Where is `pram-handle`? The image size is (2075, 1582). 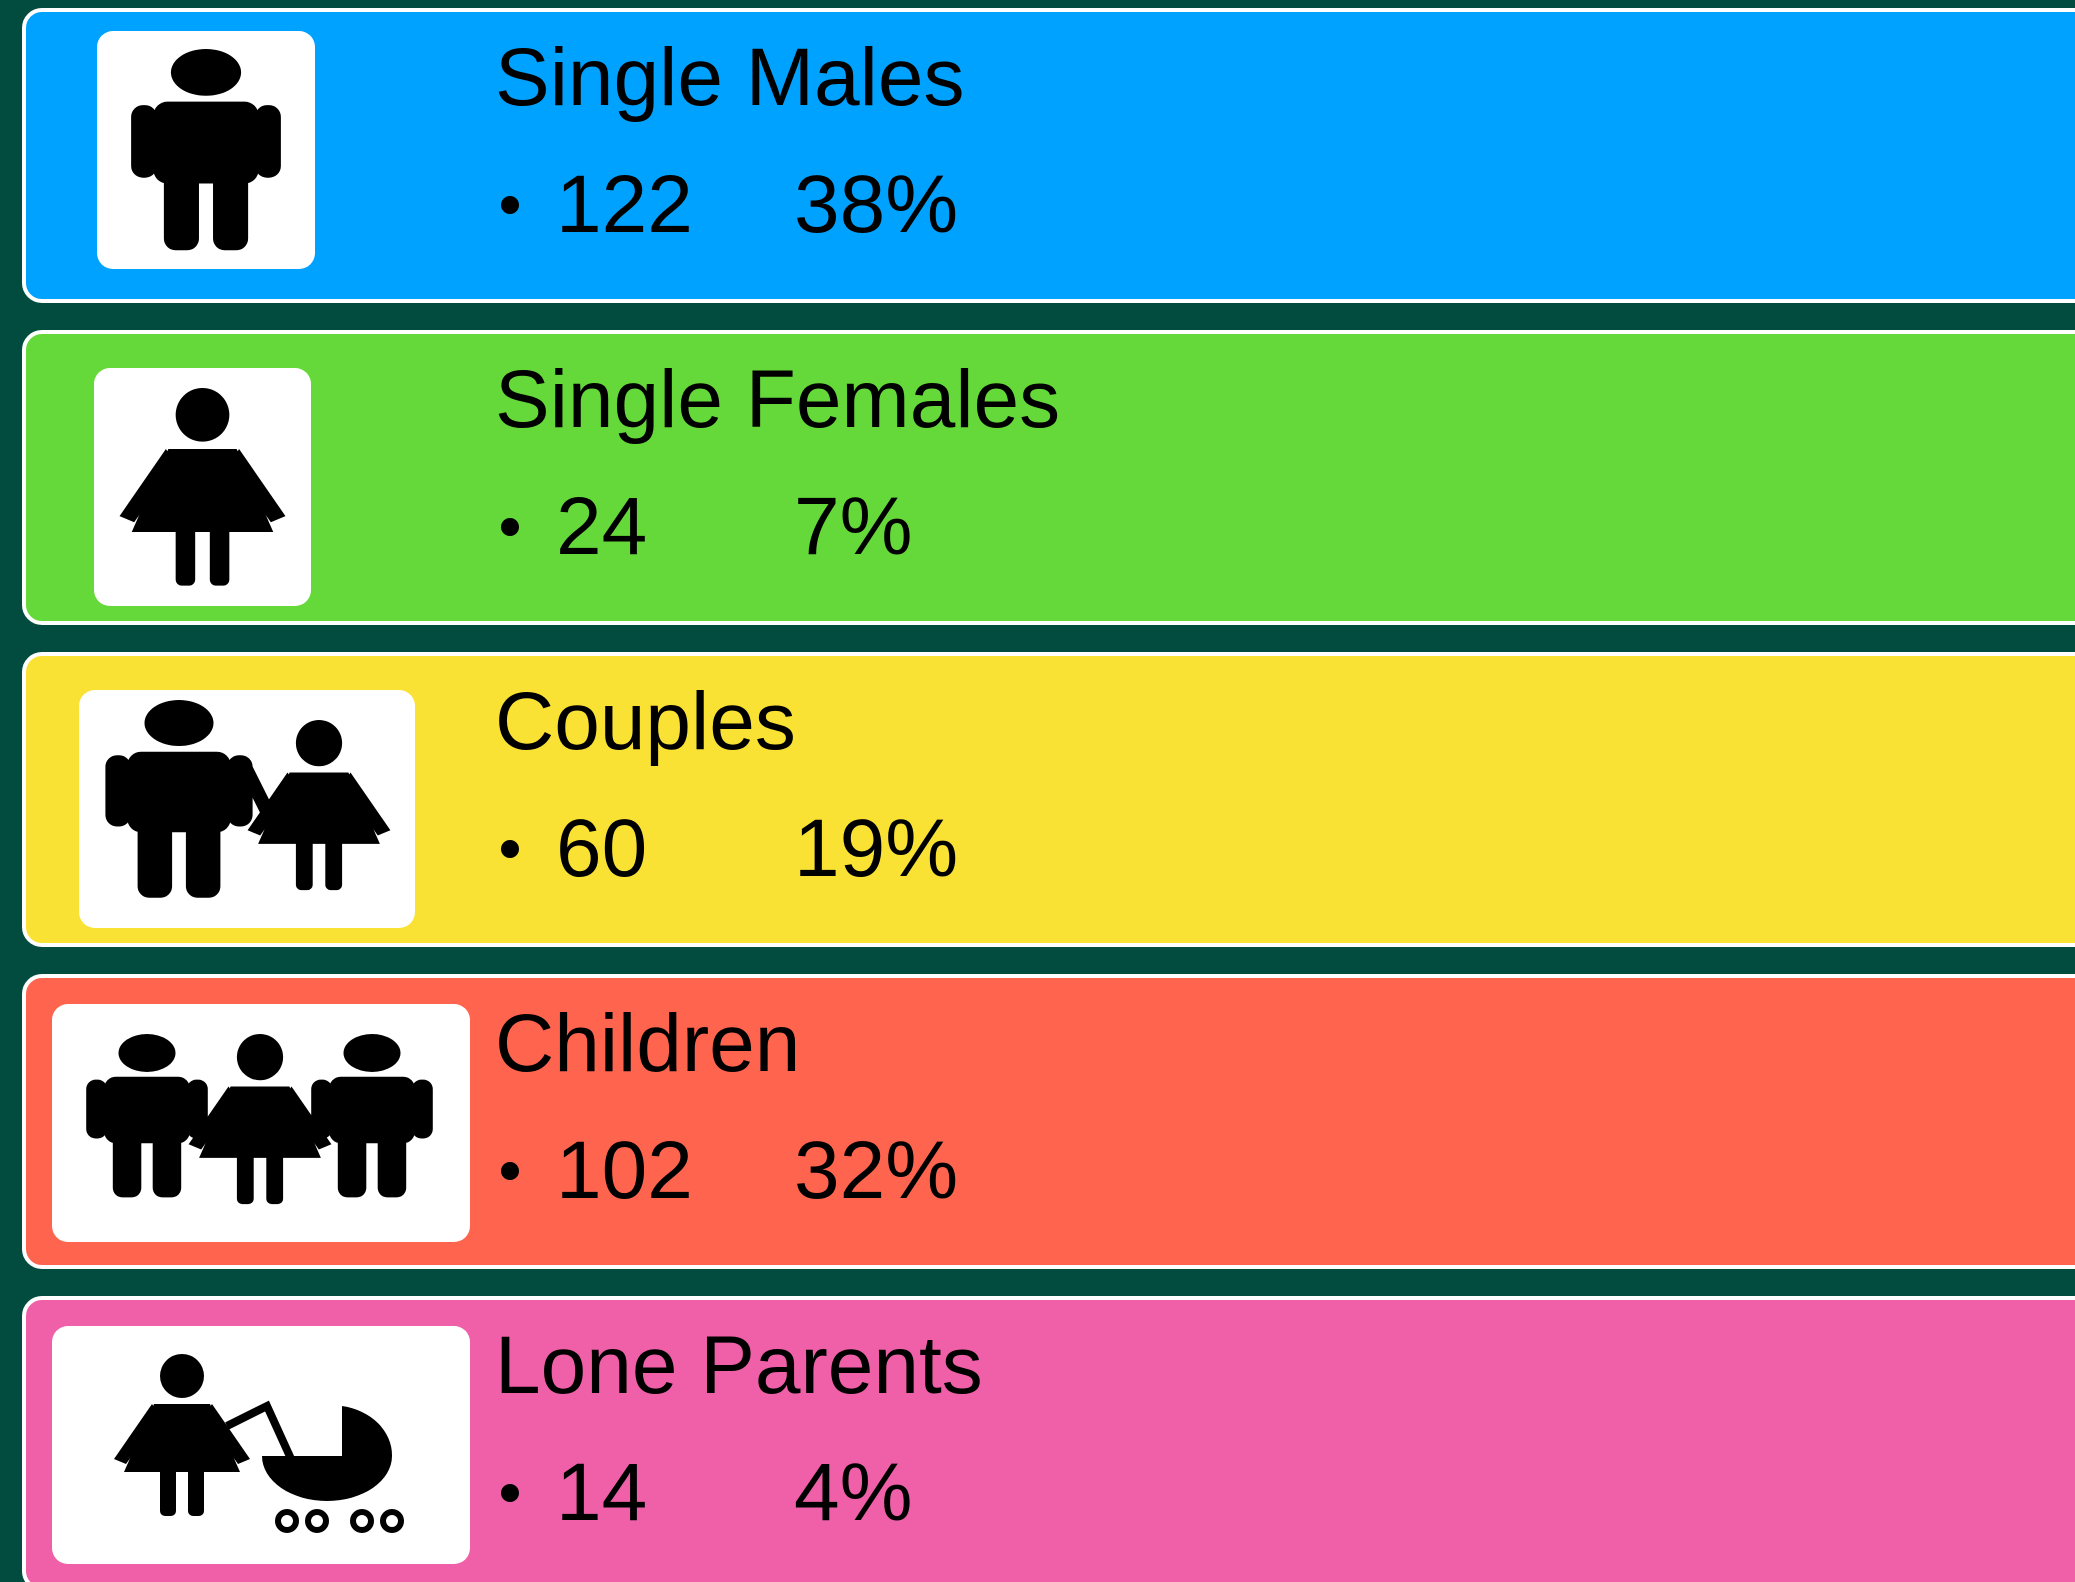 pram-handle is located at coordinates (260, 1431).